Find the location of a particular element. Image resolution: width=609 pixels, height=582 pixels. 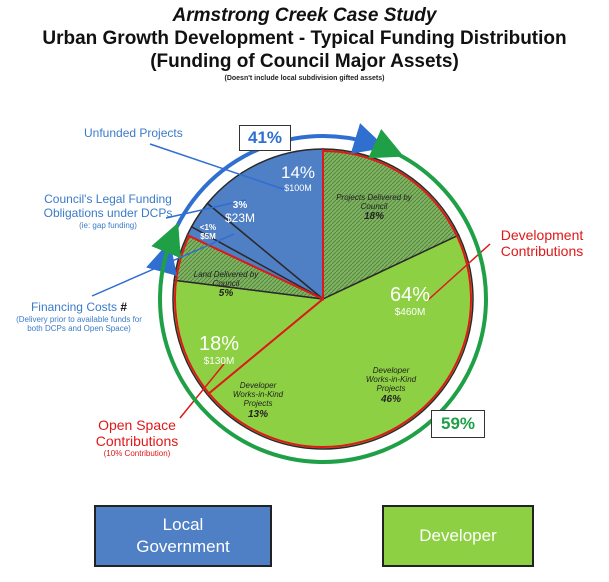

slice-open-space-total: 18% $130M is located at coordinates (219, 350).